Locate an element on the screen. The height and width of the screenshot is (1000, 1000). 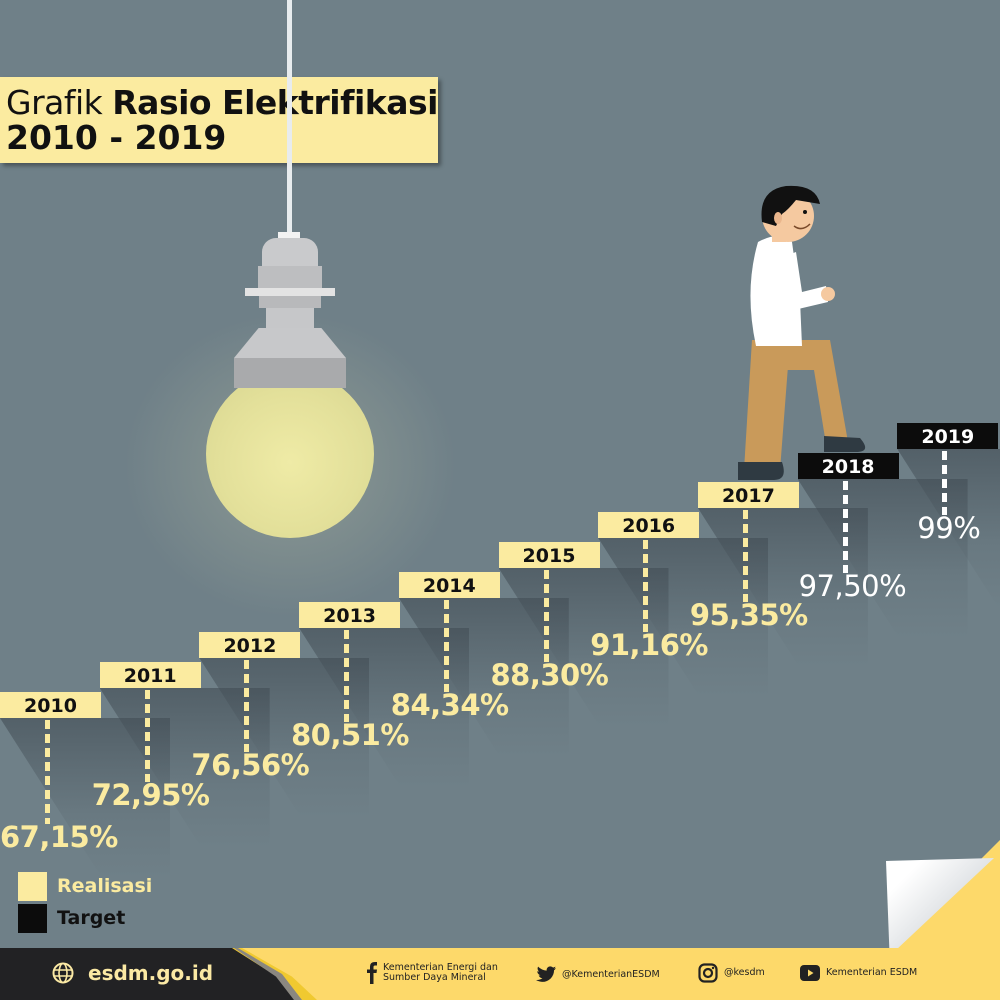
title-prefix: Grafik is located at coordinates (54, 102).